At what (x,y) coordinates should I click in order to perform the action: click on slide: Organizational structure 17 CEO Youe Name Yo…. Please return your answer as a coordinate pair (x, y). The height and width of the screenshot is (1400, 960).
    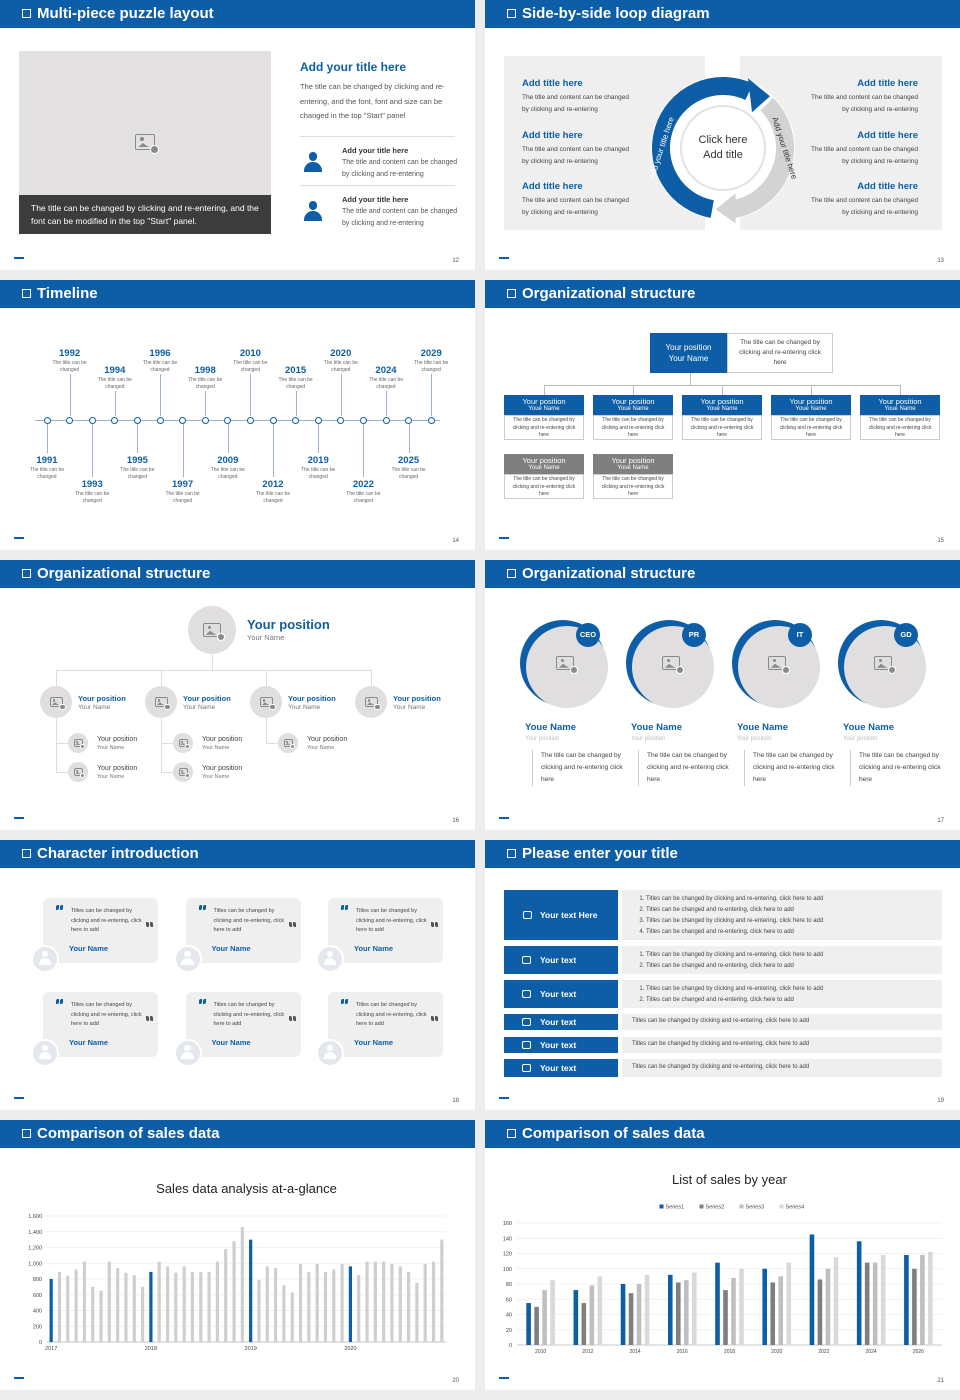
    Looking at the image, I should click on (722, 695).